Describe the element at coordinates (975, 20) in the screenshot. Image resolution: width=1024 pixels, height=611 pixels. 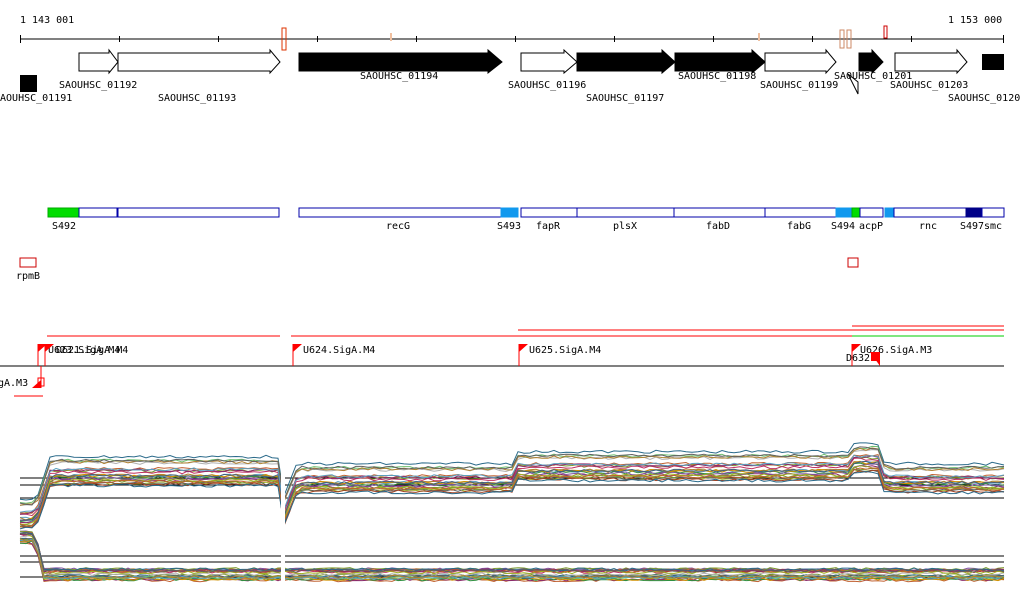
I see `ruler-end-label: 1 153 000` at that location.